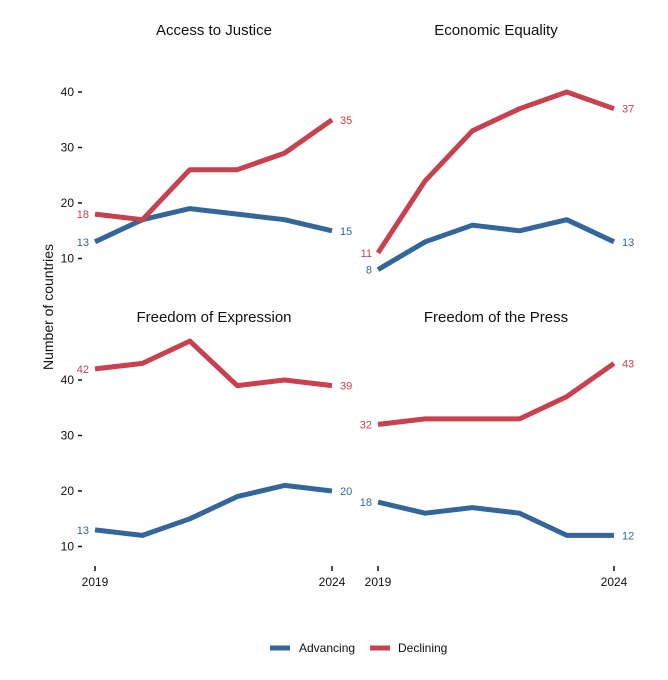 The height and width of the screenshot is (680, 668). What do you see at coordinates (628, 110) in the screenshot?
I see `data-label-end: 37` at bounding box center [628, 110].